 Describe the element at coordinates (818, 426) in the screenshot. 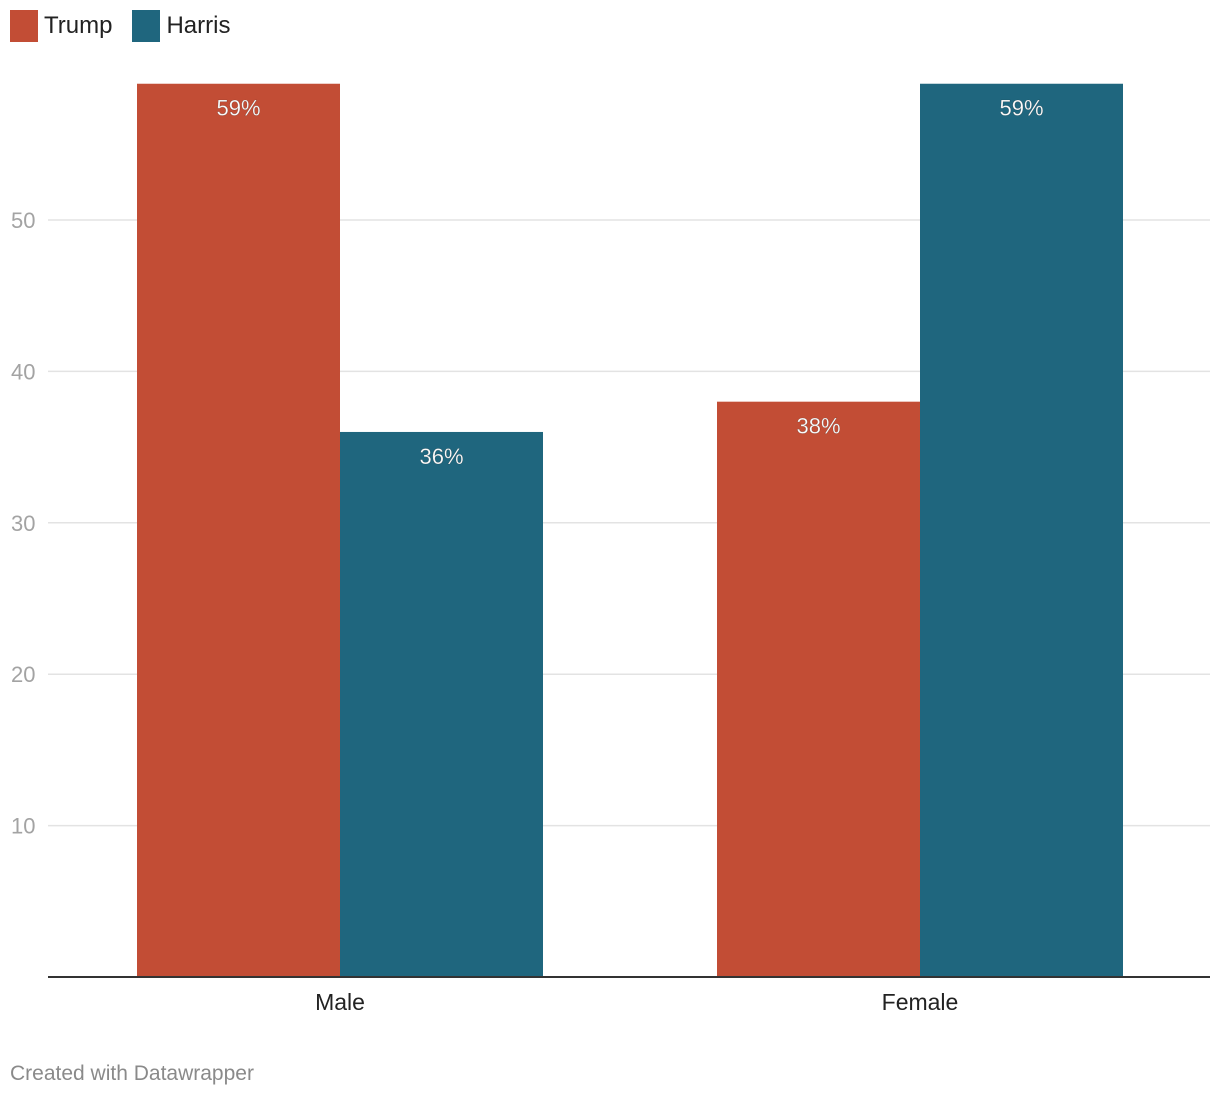

I see `data-label-trump-female: 38%` at that location.